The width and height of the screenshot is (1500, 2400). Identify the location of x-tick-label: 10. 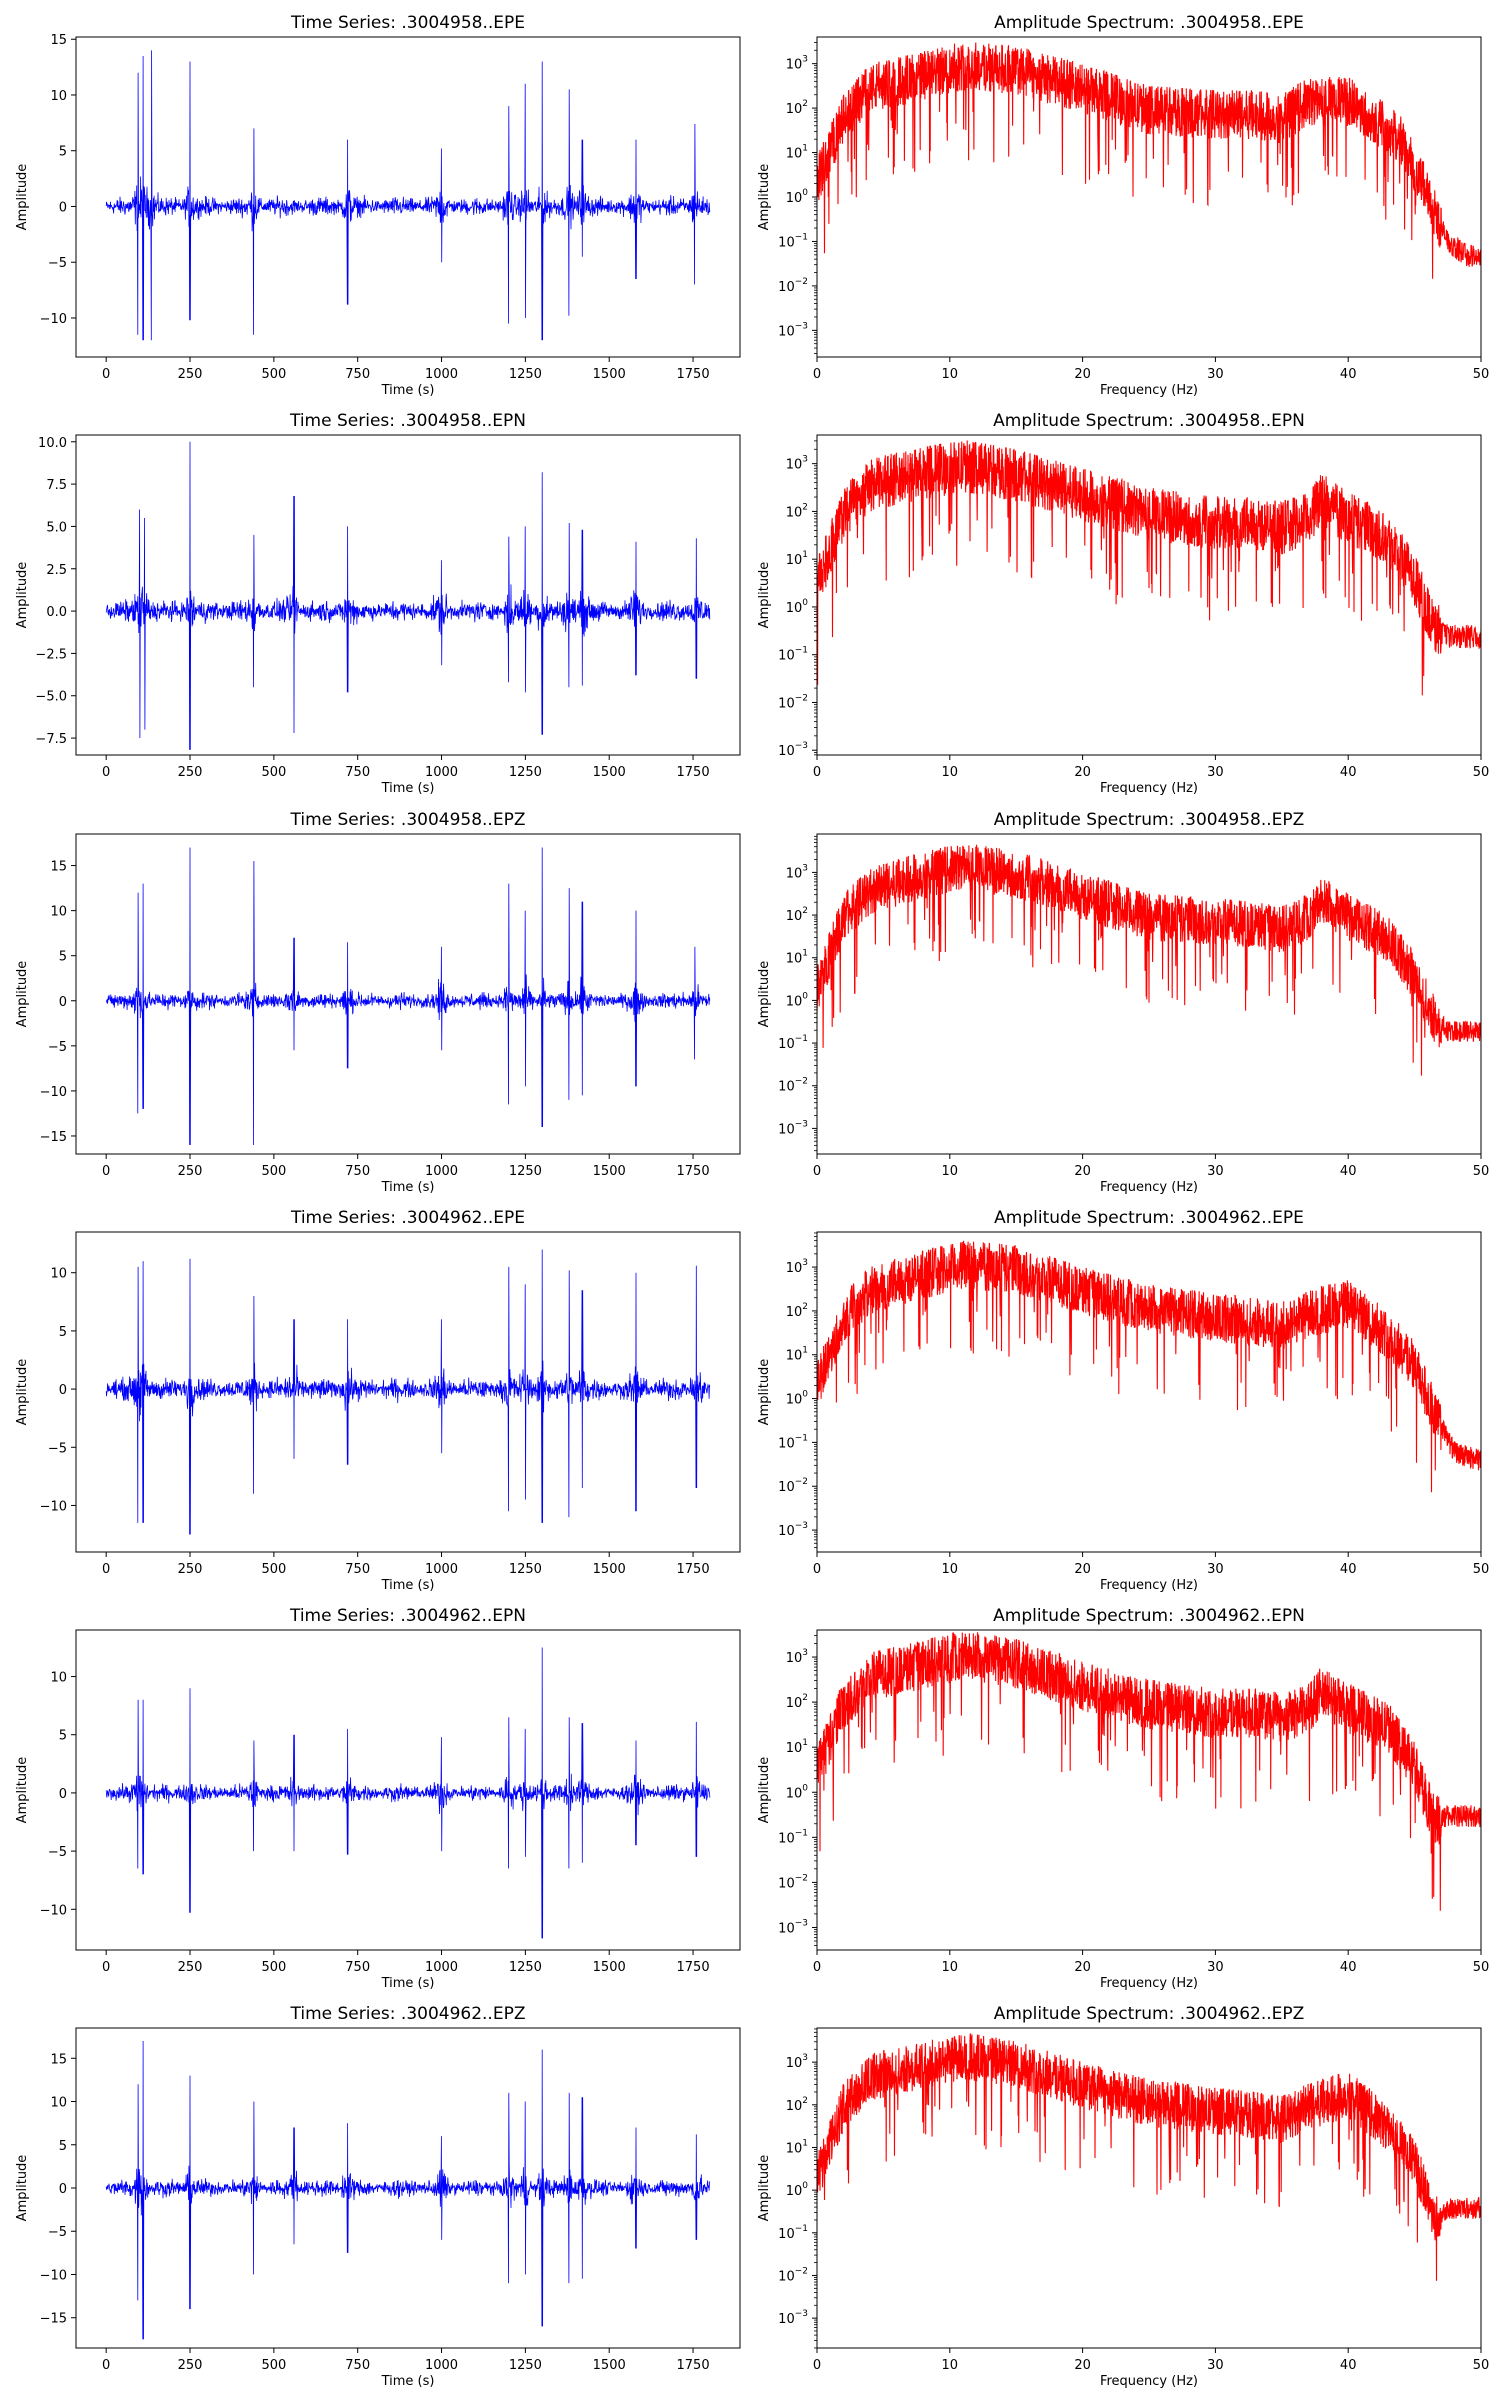
(950, 374).